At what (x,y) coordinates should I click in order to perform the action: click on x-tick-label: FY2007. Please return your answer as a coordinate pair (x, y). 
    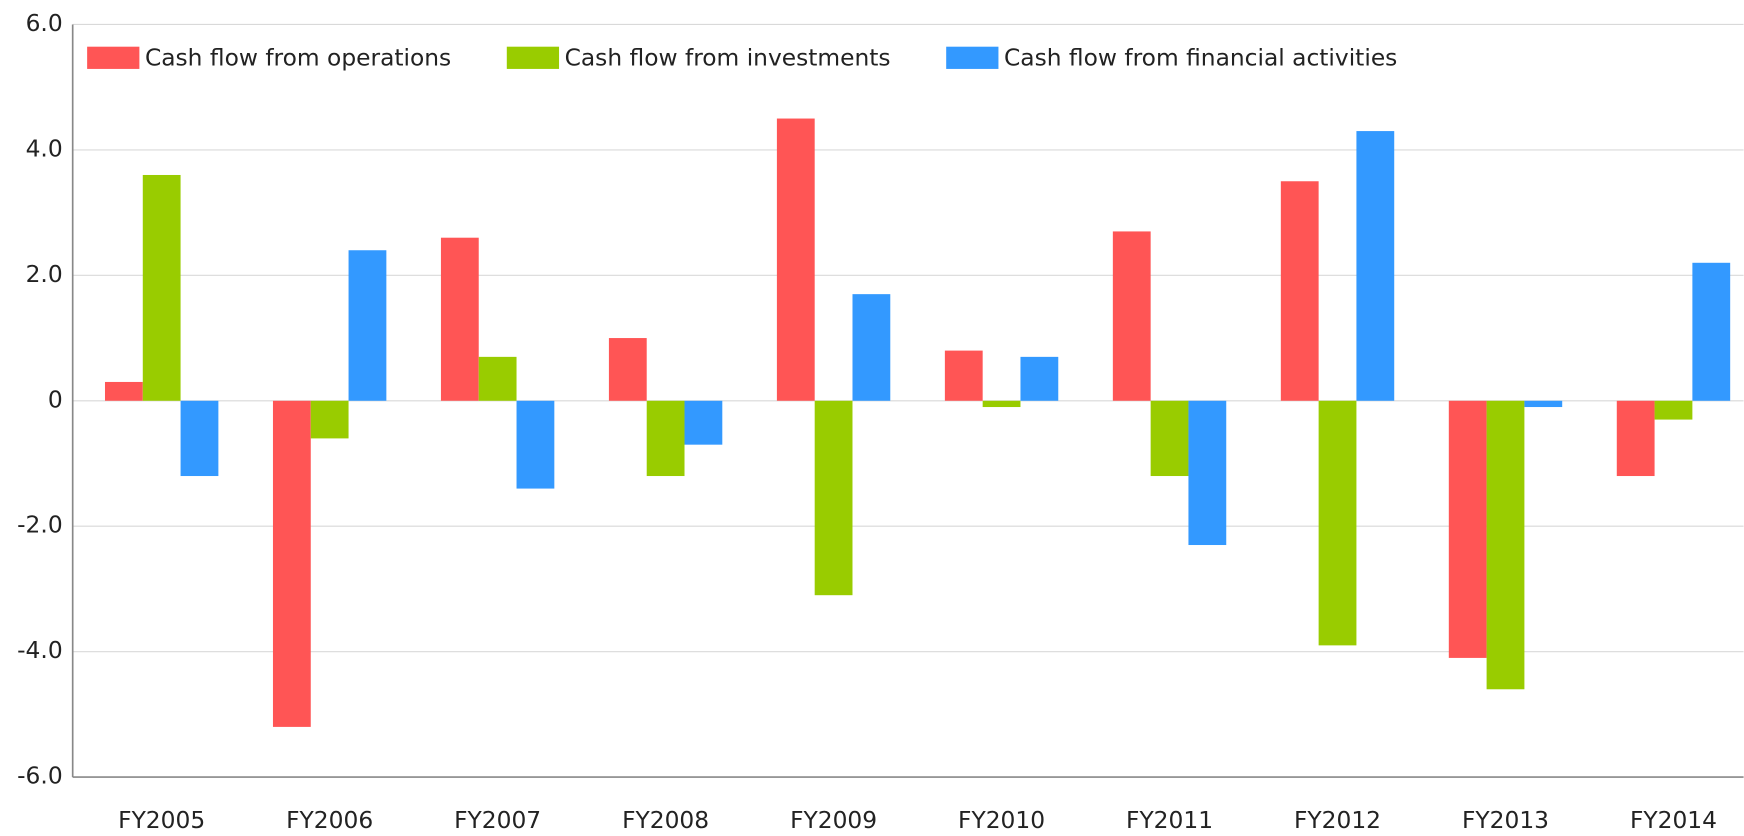
    Looking at the image, I should click on (497, 820).